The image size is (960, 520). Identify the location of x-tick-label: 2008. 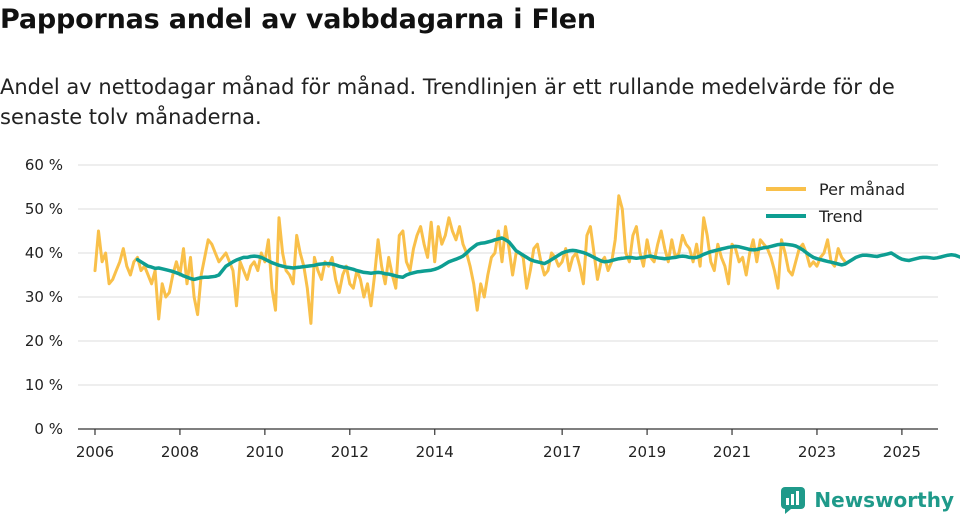
(180, 452).